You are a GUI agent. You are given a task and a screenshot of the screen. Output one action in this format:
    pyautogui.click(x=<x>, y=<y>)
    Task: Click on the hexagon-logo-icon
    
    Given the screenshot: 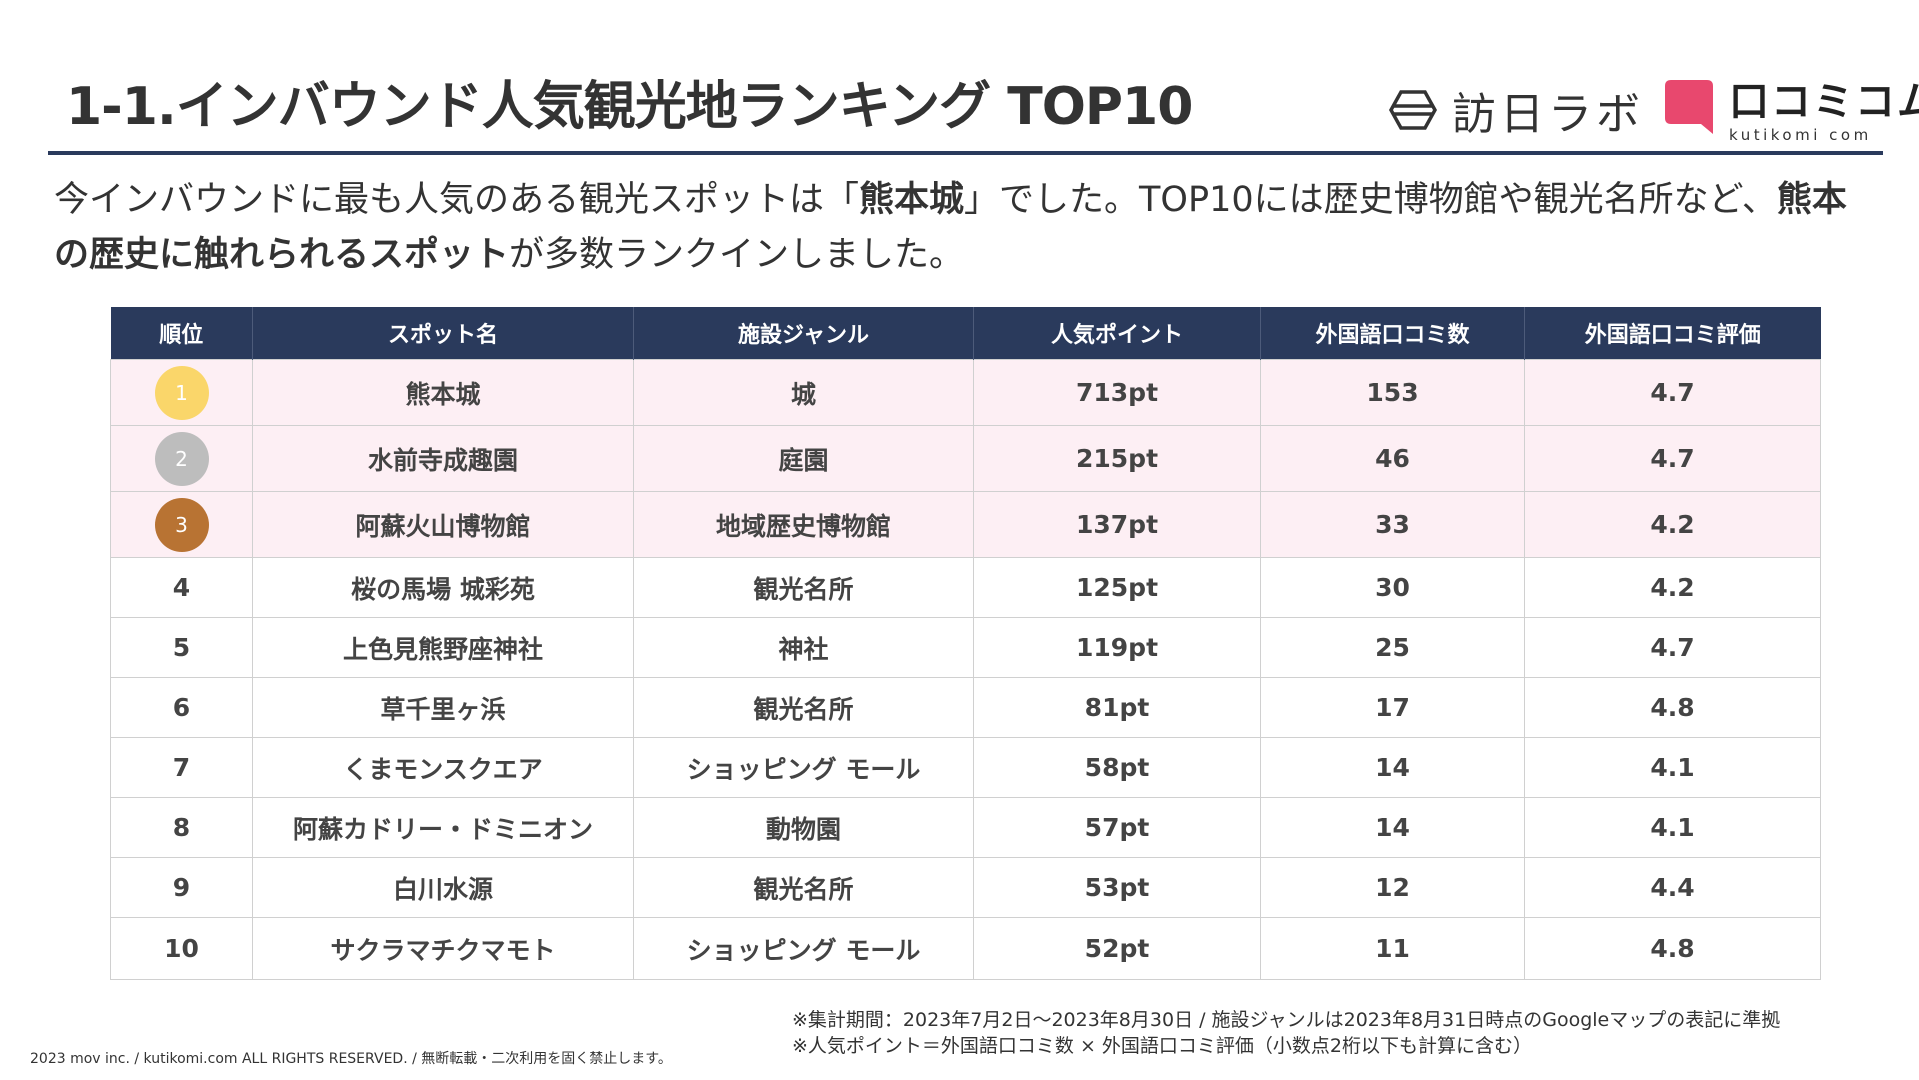 What is the action you would take?
    pyautogui.click(x=1413, y=110)
    